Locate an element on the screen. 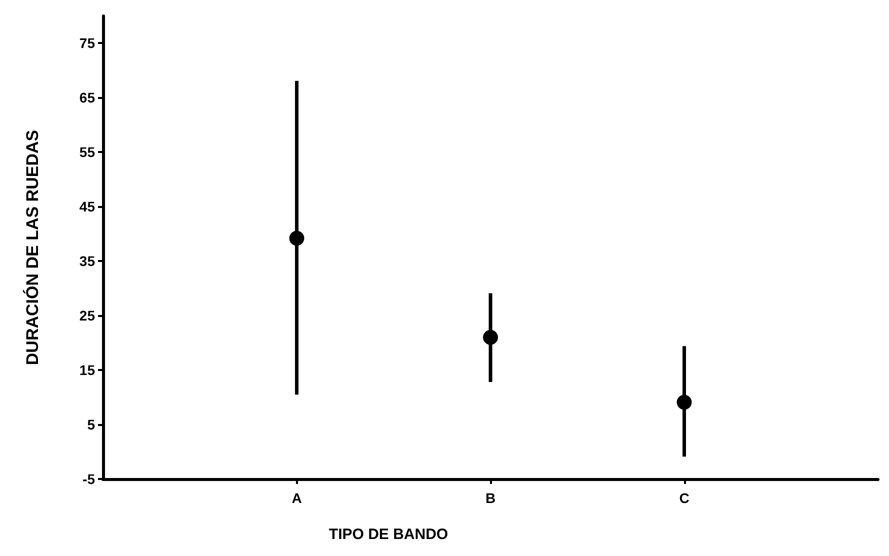 The image size is (889, 556). y-tick-label: 5 is located at coordinates (91, 424).